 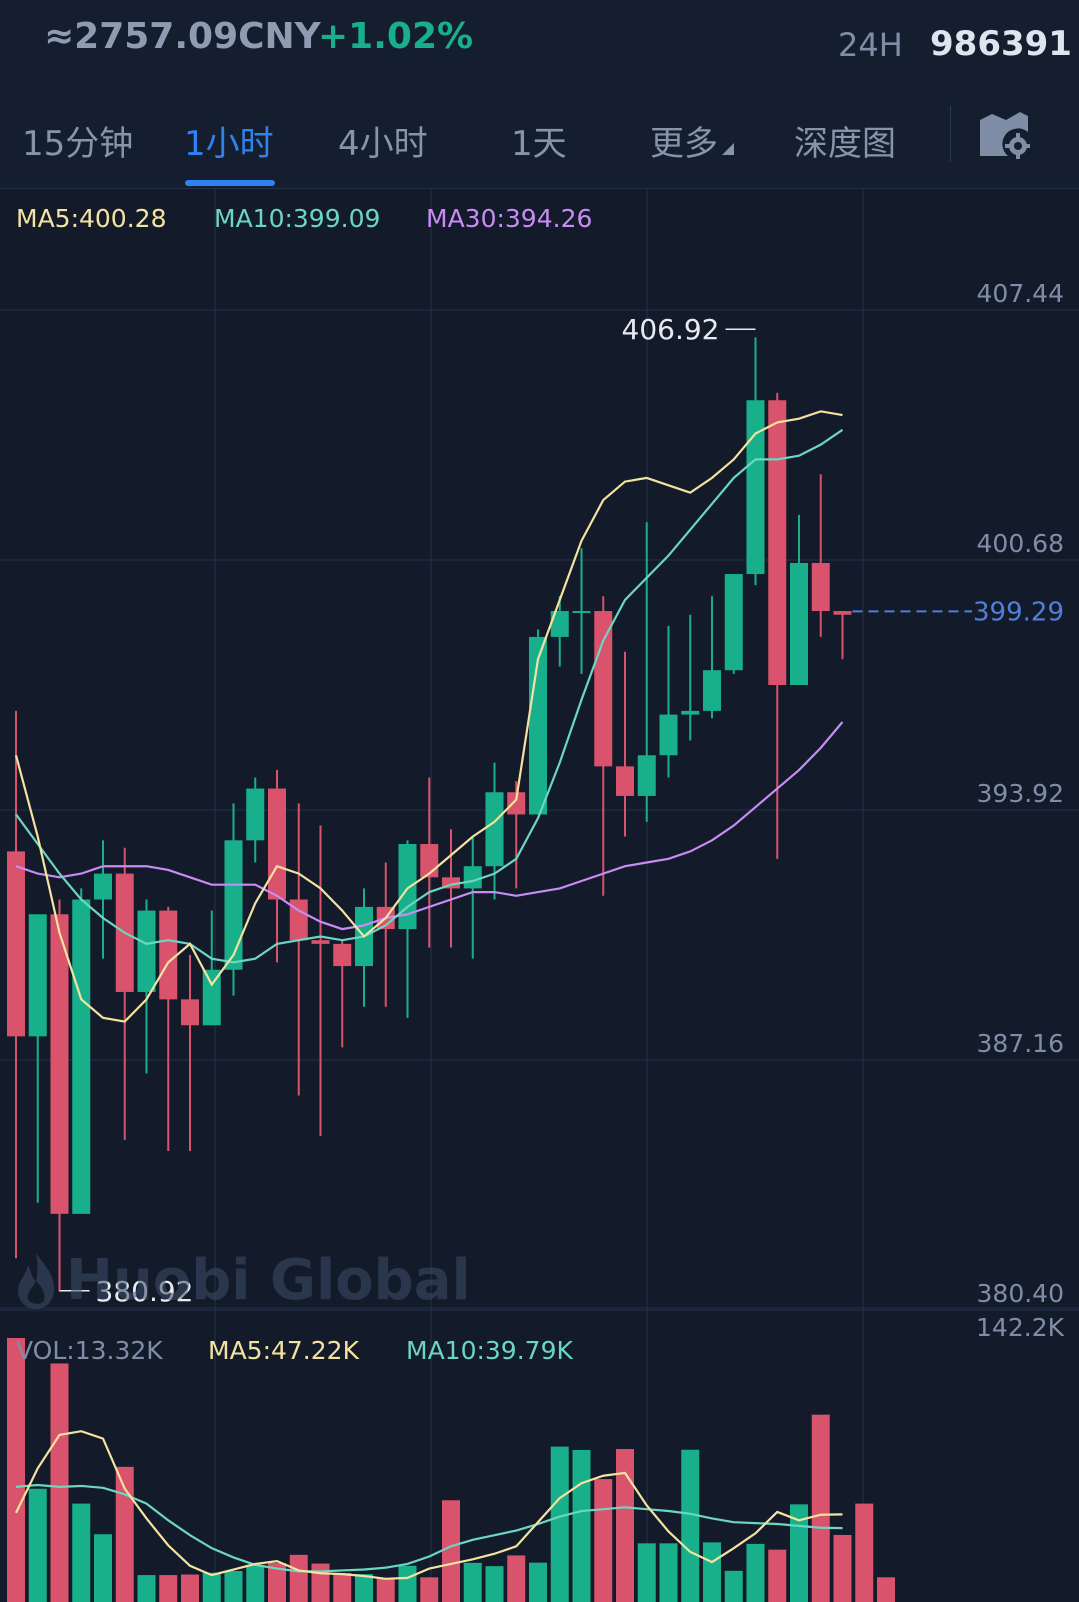 I want to click on current-price-label: 399.29, so click(x=1018, y=612).